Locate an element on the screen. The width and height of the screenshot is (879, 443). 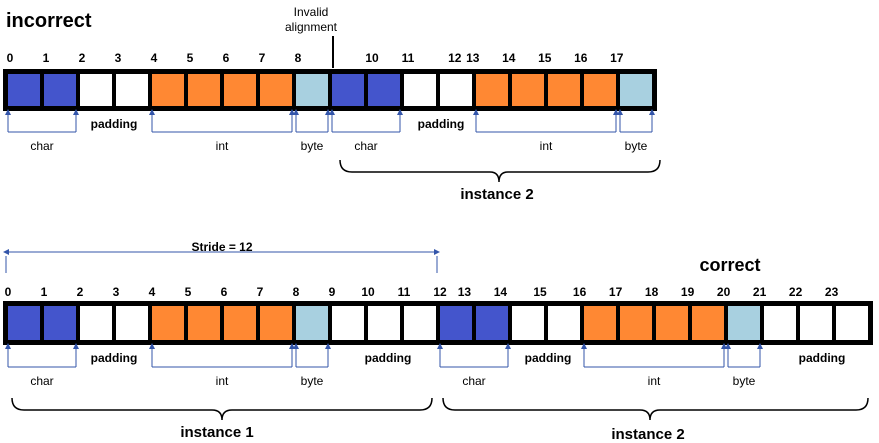
correct-index-label: 19 is located at coordinates (688, 292).